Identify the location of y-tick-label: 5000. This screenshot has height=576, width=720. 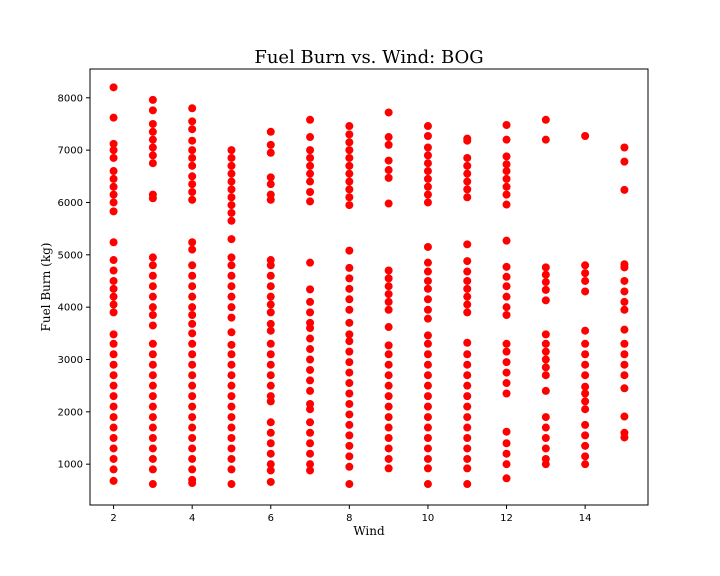
(70, 255).